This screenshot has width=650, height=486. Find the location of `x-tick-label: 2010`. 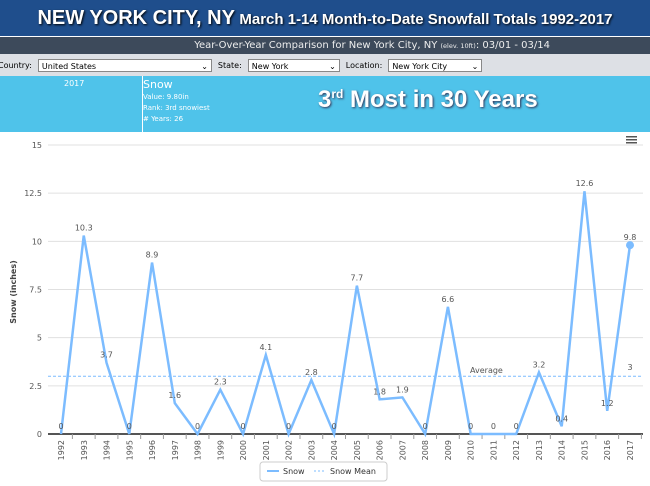

x-tick-label: 2010 is located at coordinates (471, 450).